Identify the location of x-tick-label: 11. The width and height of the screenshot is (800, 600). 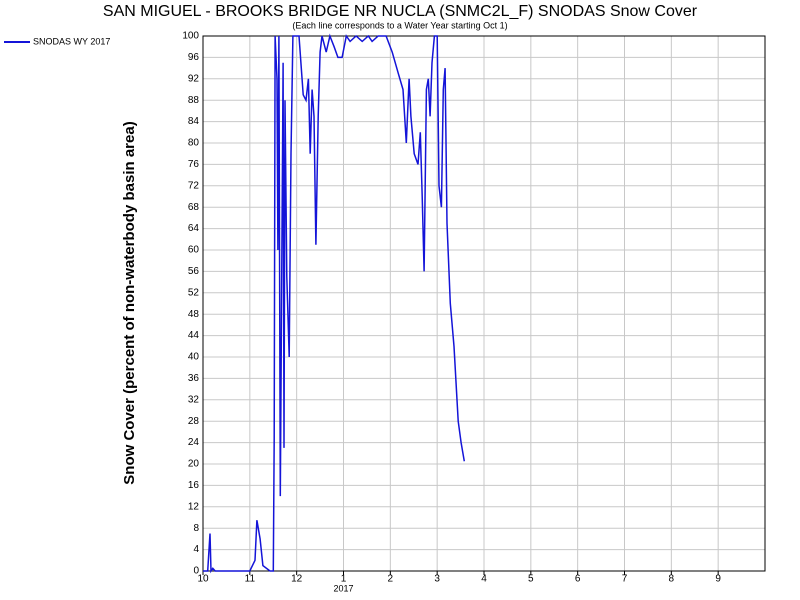
(250, 579).